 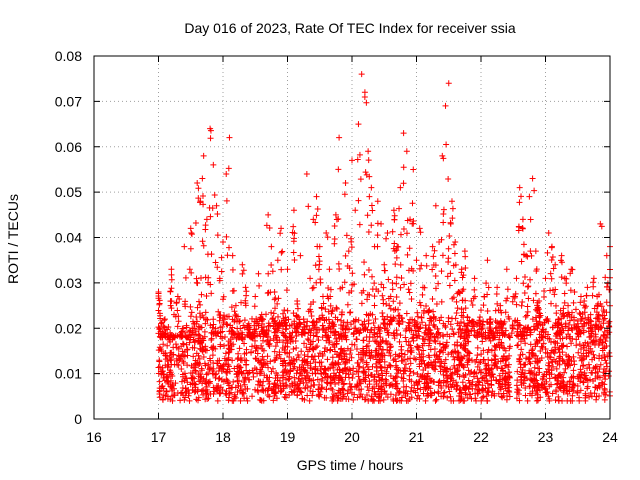 I want to click on x-tick-label: 23, so click(x=546, y=437).